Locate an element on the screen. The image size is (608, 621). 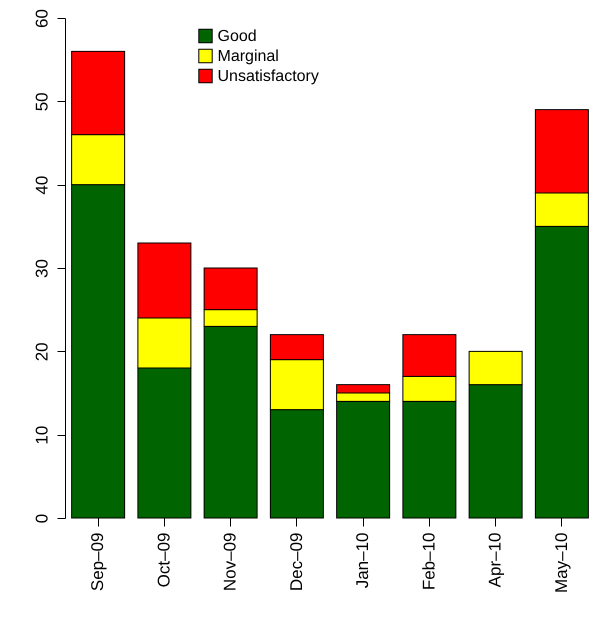
x-tick-label: Oct–09 is located at coordinates (164, 560).